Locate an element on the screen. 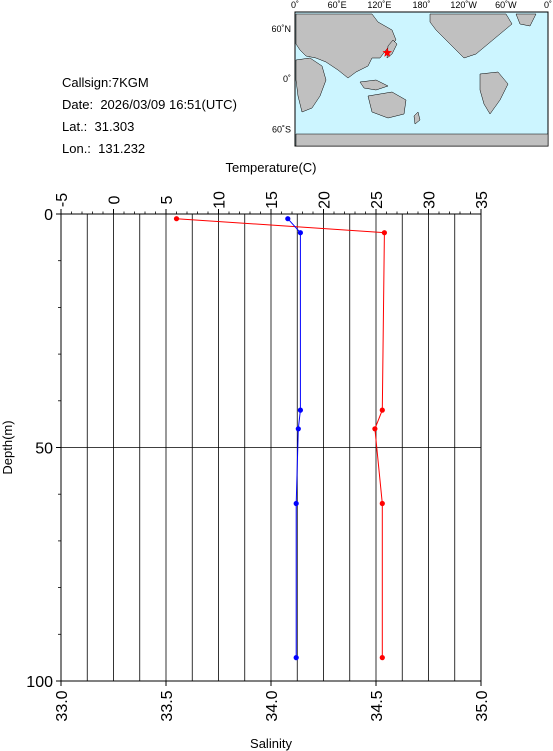 The width and height of the screenshot is (553, 751). lon-label: Lon.: is located at coordinates (76, 148).